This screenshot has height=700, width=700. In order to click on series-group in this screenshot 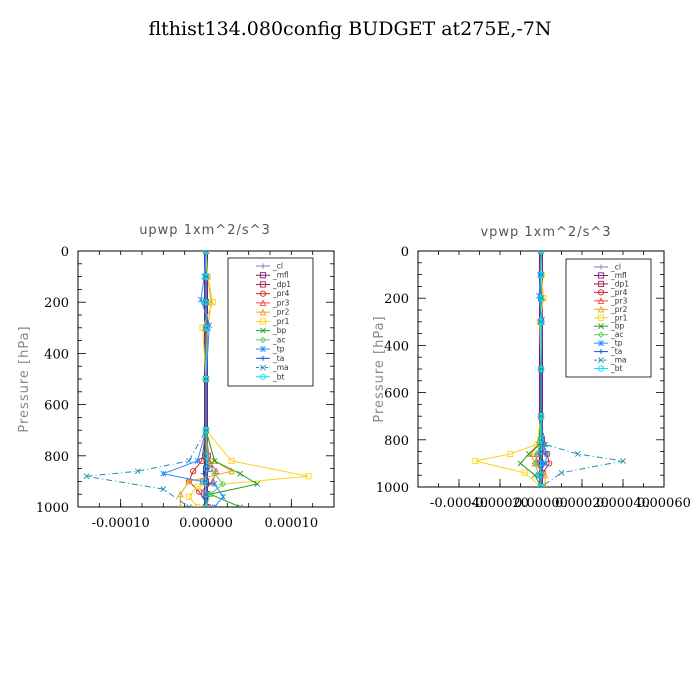, I will do `click(197, 379)`.